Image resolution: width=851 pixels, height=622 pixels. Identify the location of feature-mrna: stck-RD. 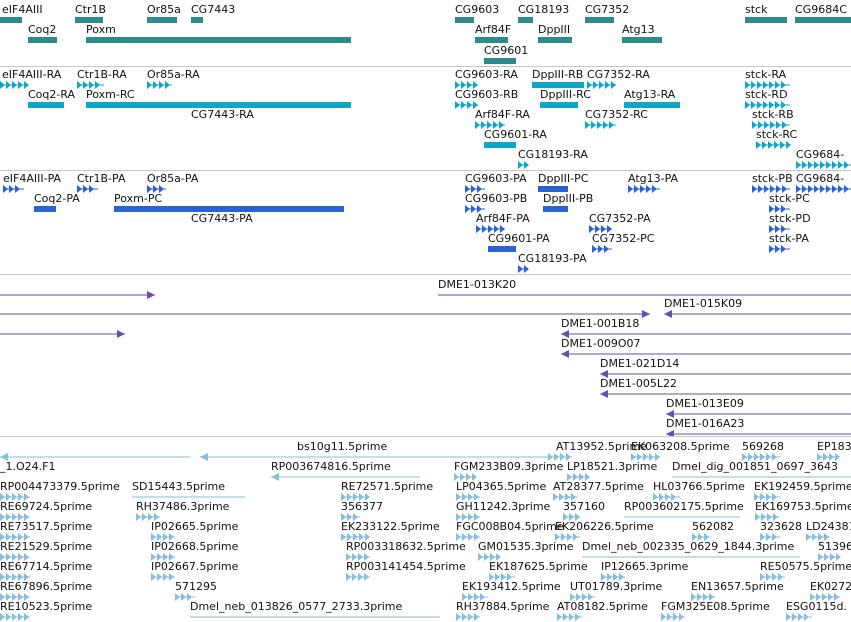
(425, 98).